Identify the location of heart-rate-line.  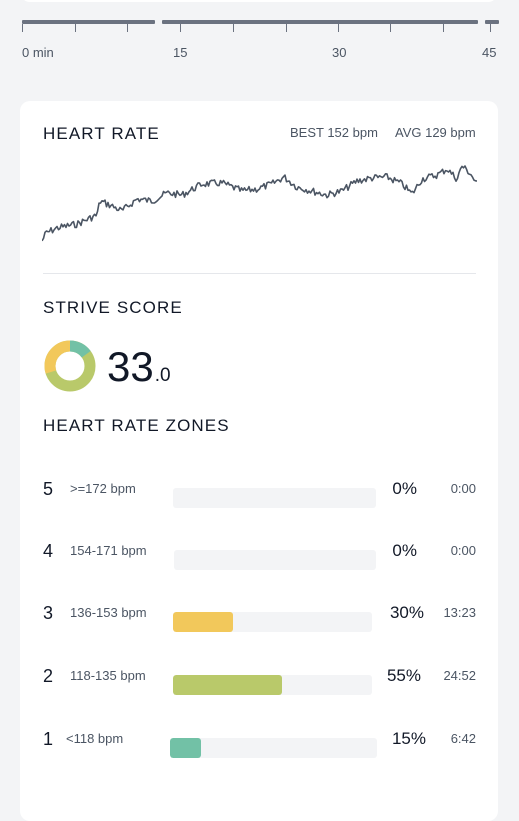
(259, 203).